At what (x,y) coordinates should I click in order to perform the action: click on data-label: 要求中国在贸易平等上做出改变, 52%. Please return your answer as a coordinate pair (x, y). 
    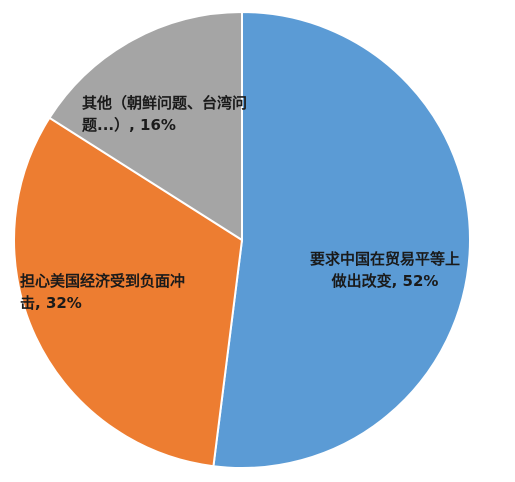
    Looking at the image, I should click on (385, 270).